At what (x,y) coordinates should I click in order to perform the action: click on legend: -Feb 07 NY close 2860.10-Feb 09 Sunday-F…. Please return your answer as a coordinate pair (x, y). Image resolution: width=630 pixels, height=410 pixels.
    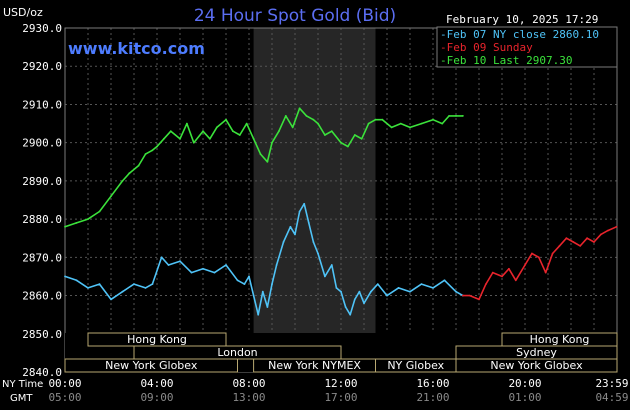
    Looking at the image, I should click on (527, 47).